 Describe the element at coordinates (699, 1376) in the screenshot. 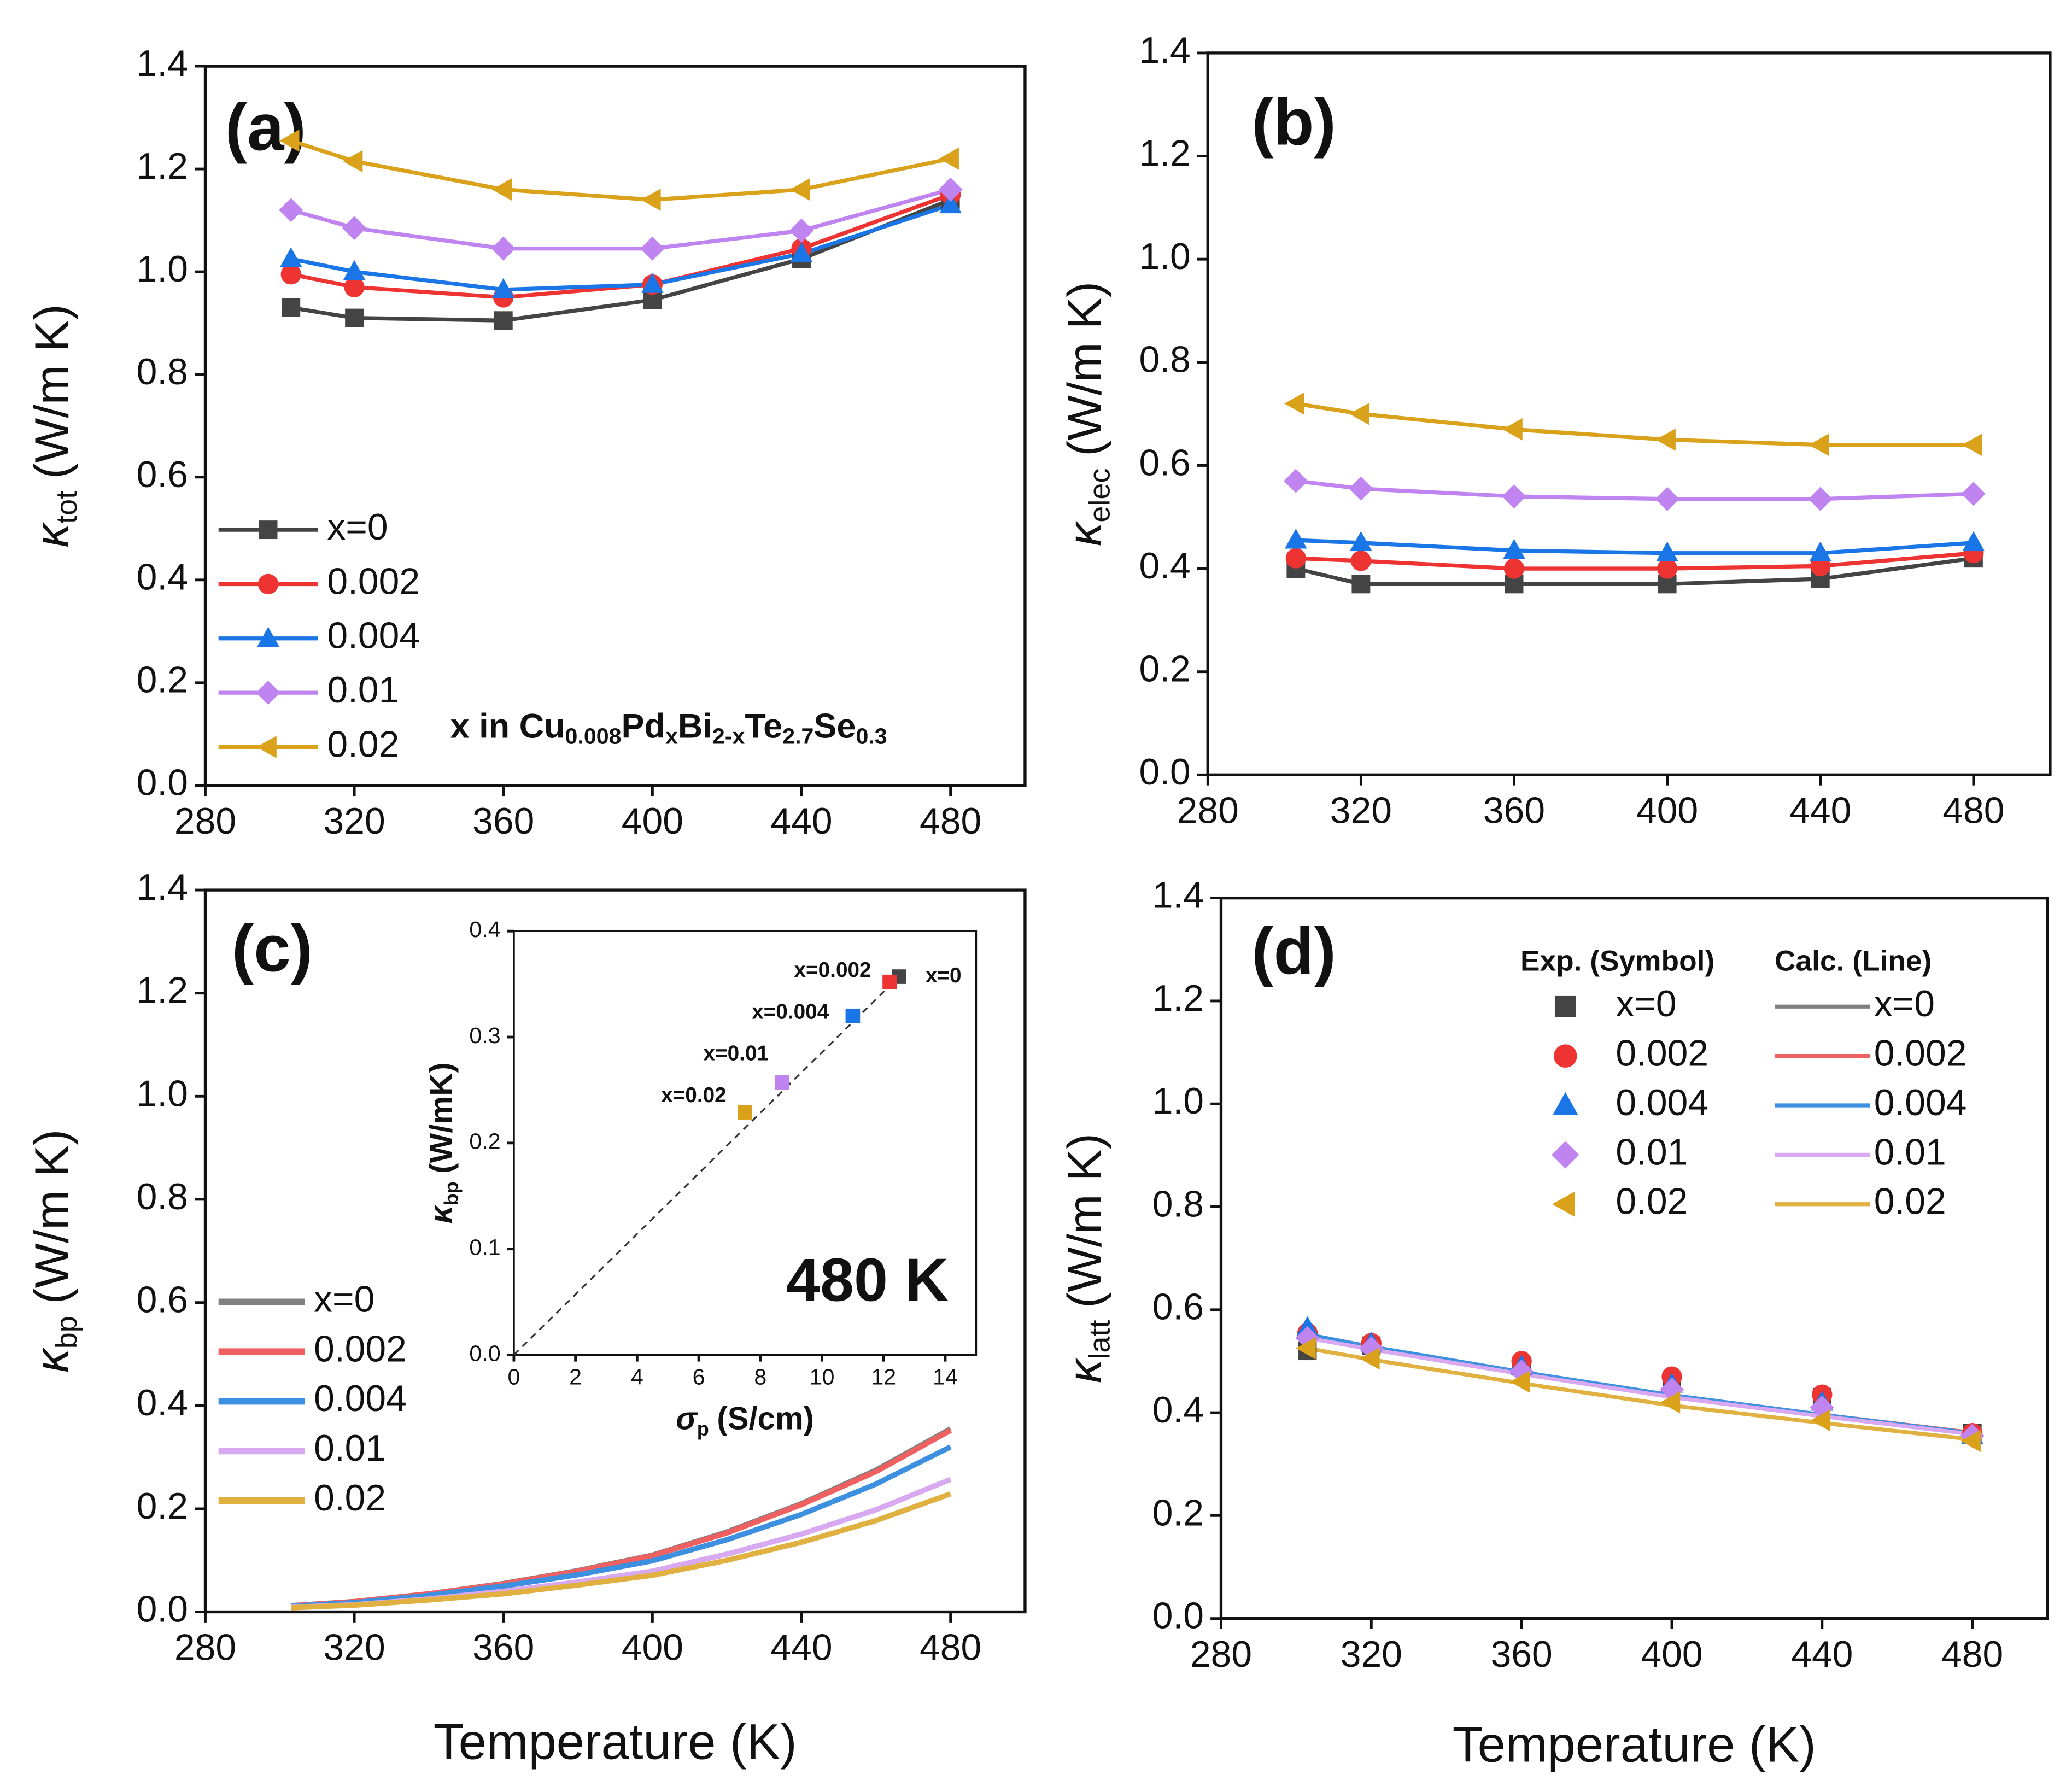

I see `x-tick-label: 6` at that location.